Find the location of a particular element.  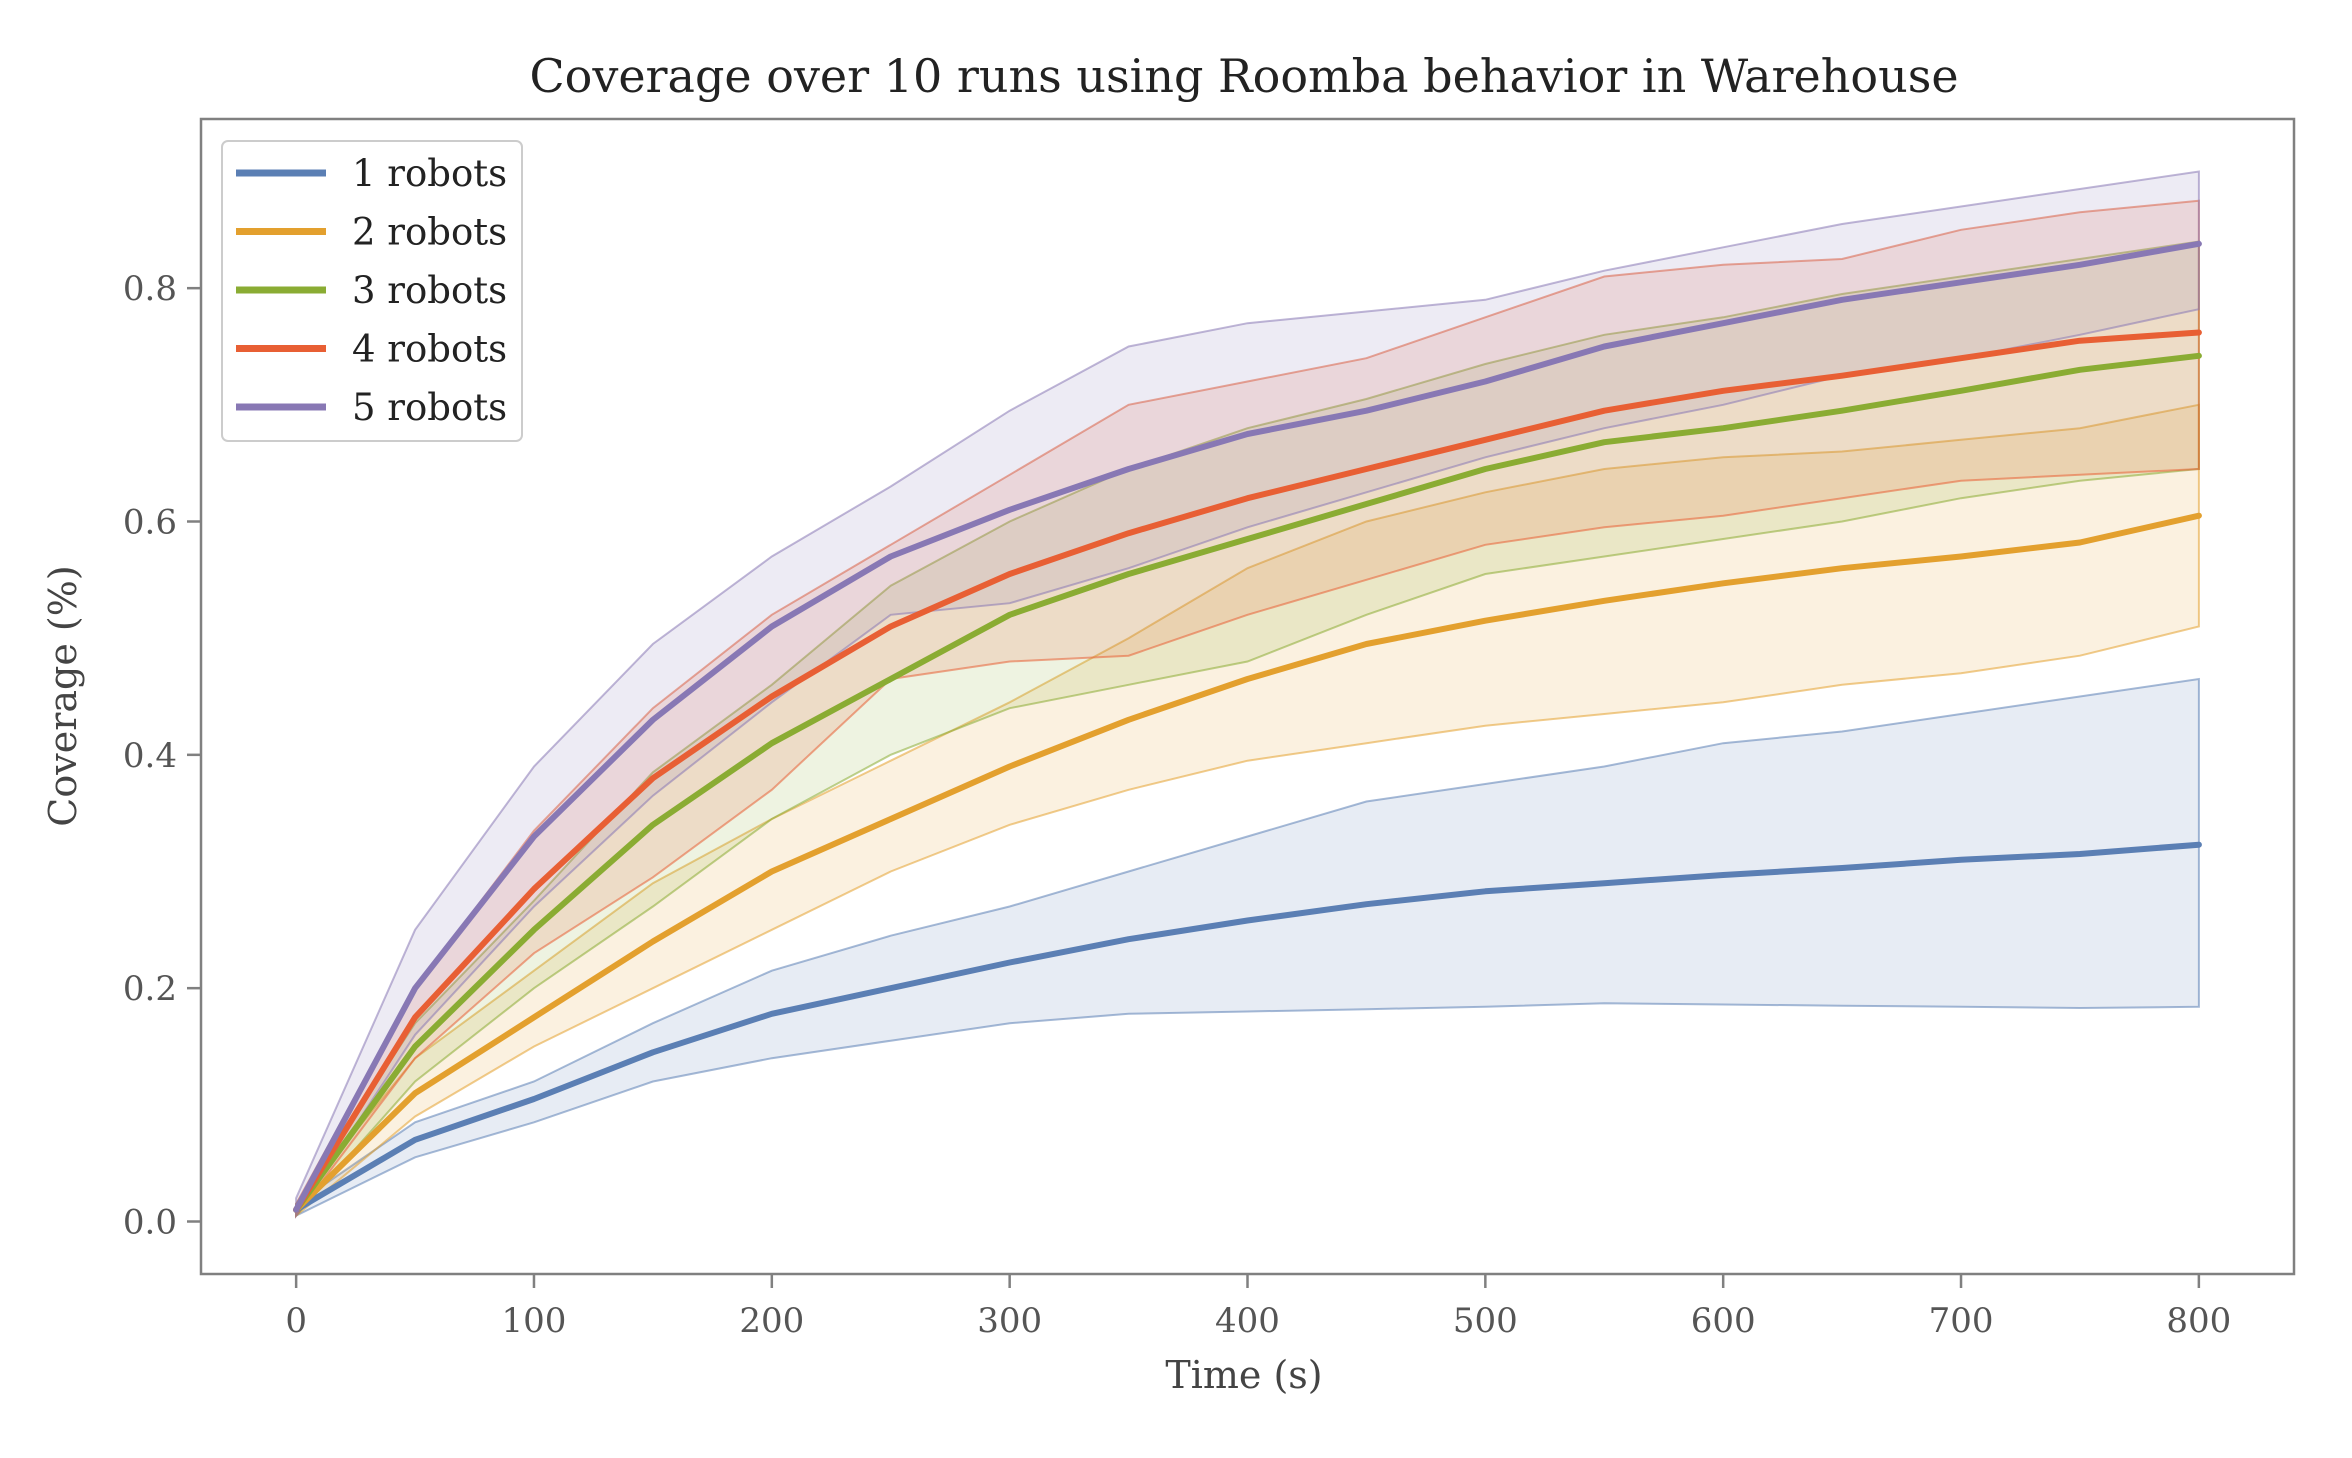

legend-label-4: 4 robots is located at coordinates (429, 349).